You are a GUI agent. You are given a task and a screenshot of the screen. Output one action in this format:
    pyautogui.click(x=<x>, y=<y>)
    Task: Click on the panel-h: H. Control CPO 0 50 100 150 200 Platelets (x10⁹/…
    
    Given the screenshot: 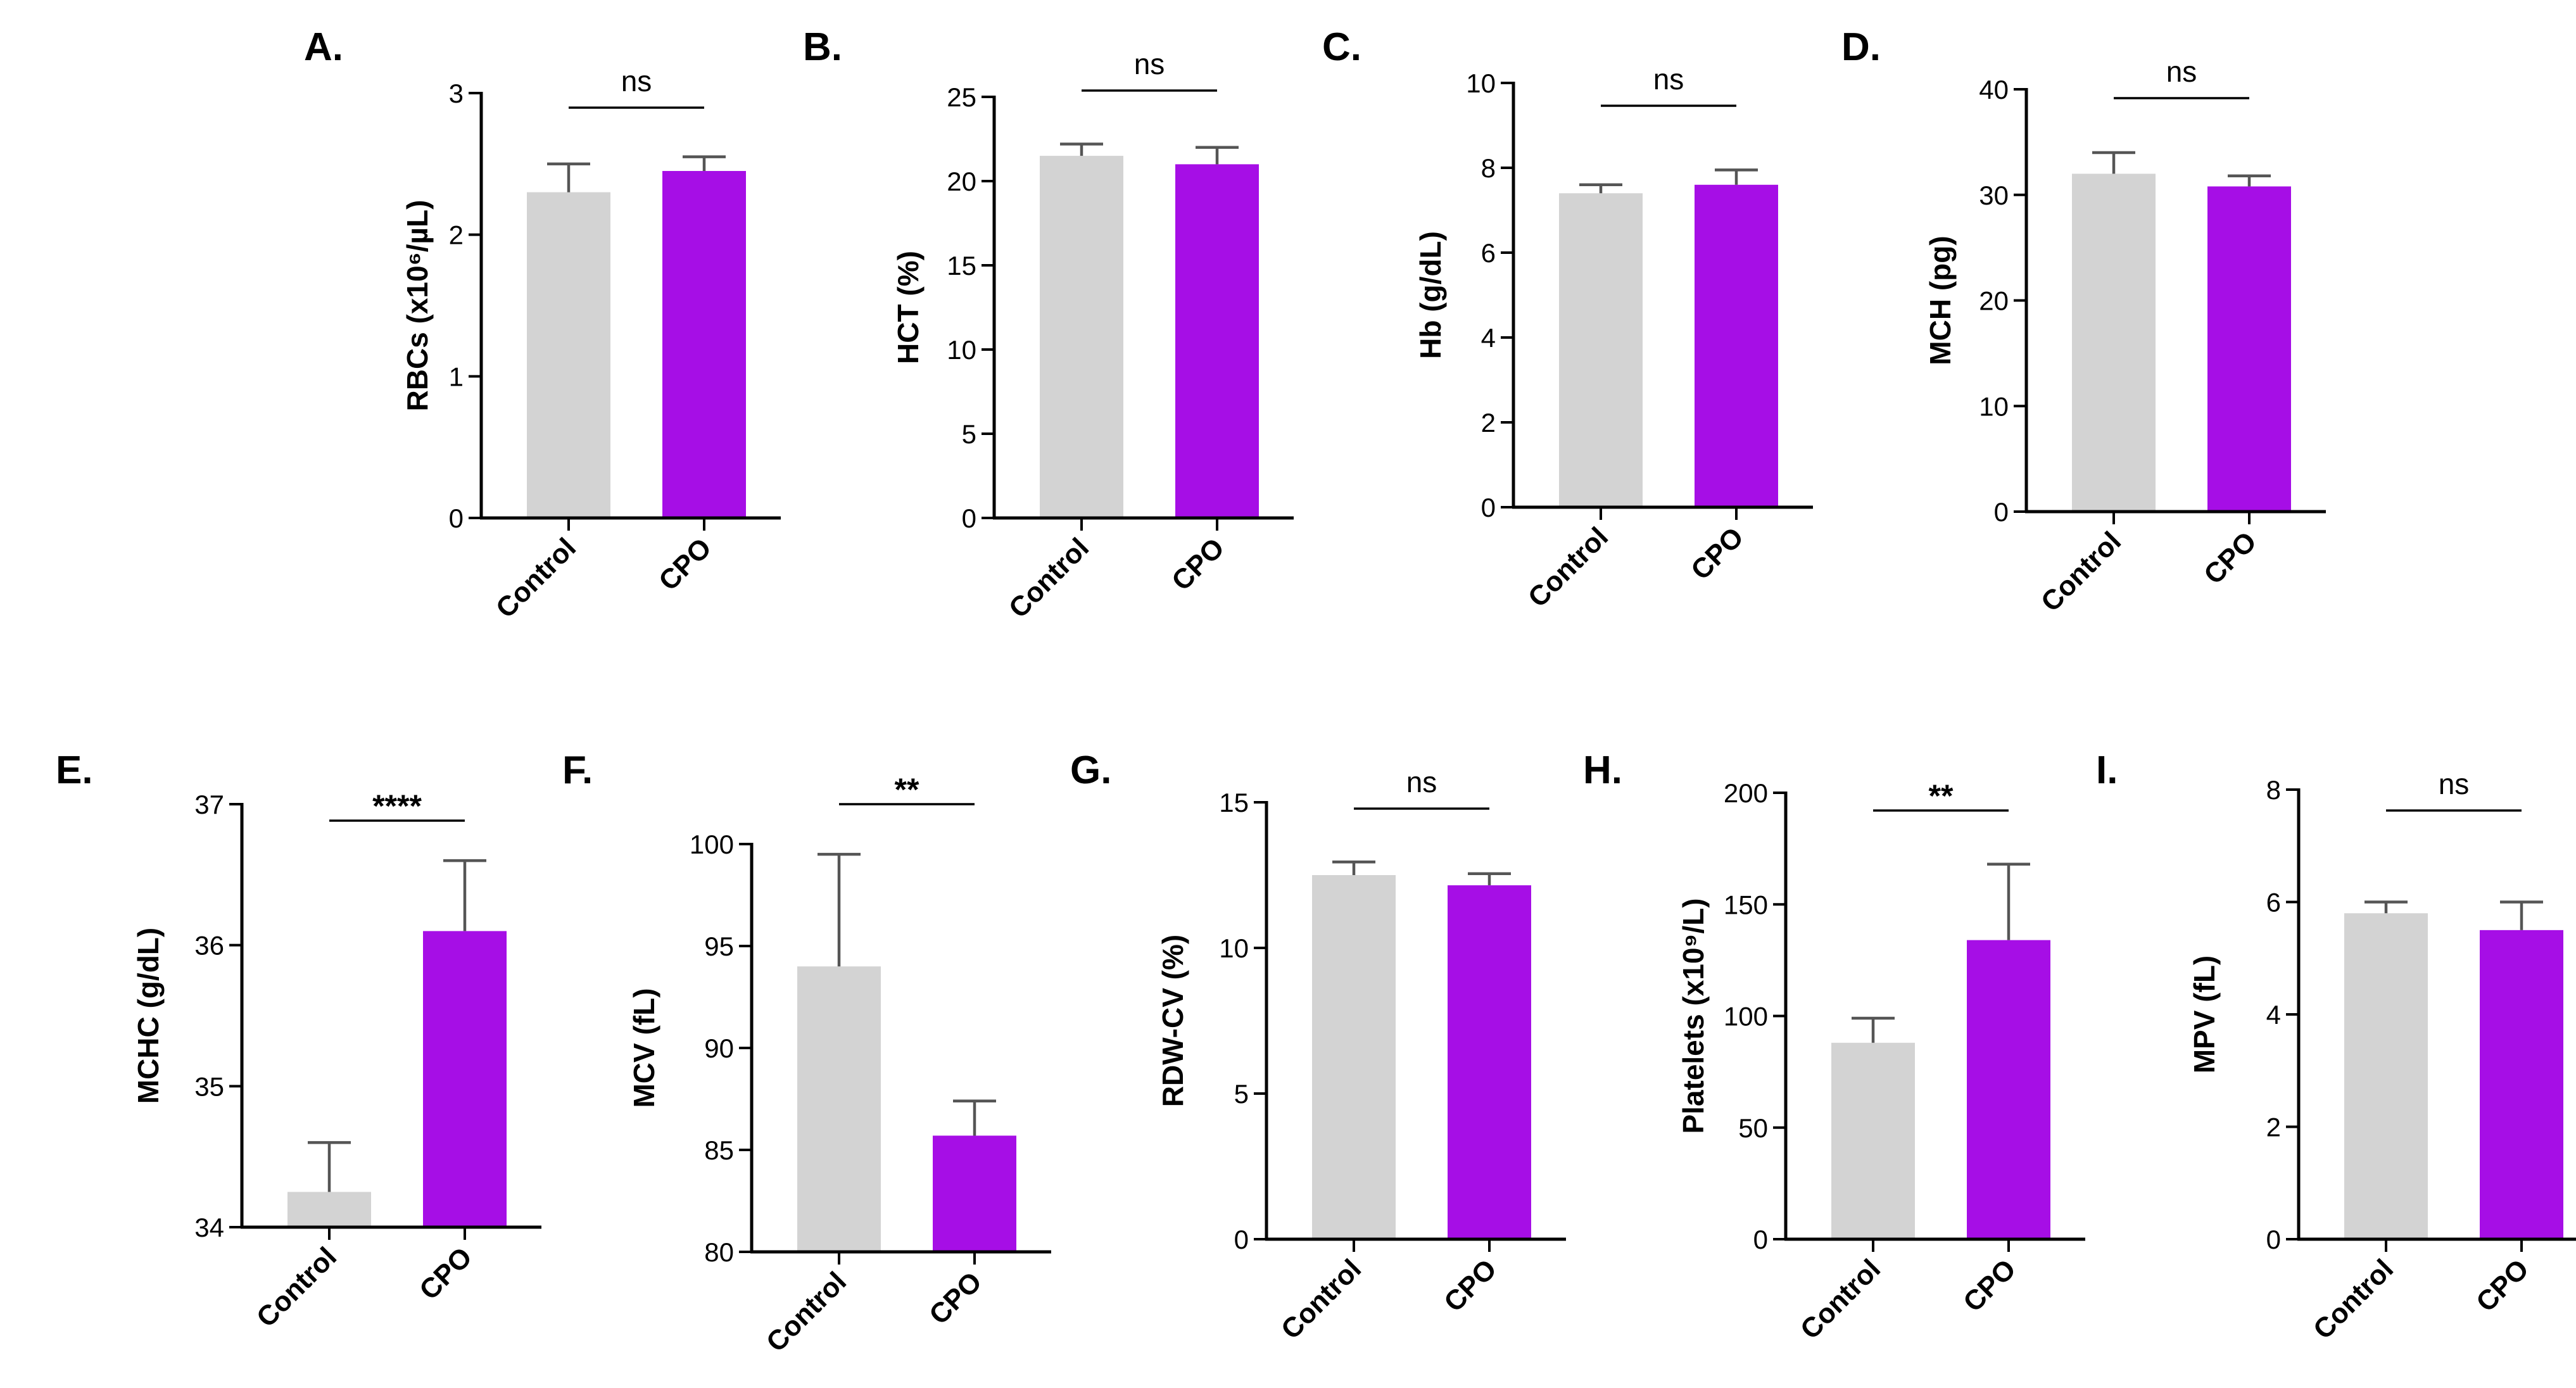 What is the action you would take?
    pyautogui.click(x=1834, y=1047)
    